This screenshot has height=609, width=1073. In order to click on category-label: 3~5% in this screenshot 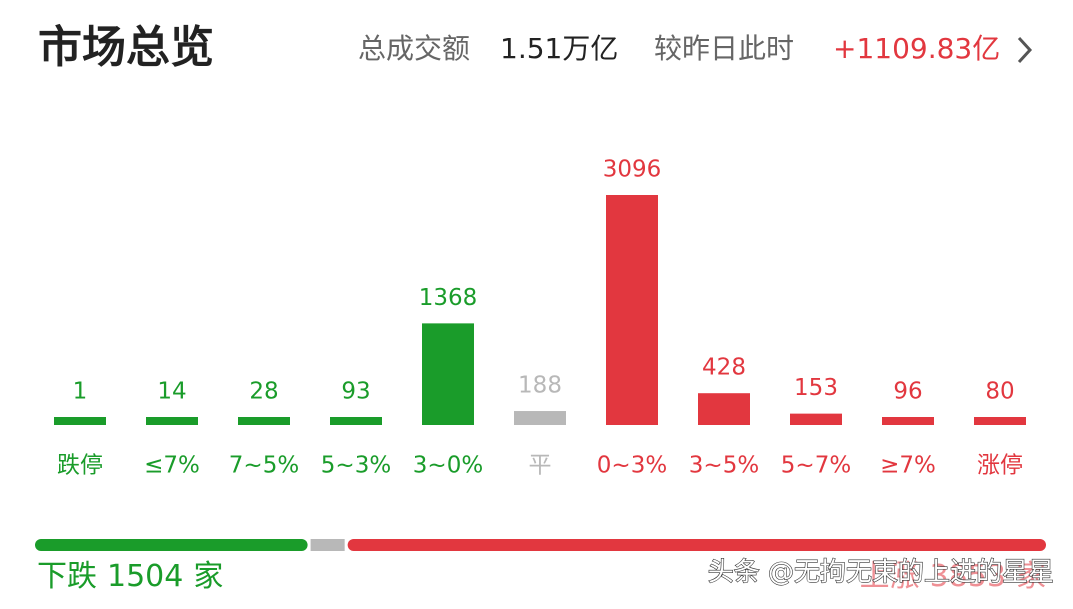, I will do `click(724, 466)`.